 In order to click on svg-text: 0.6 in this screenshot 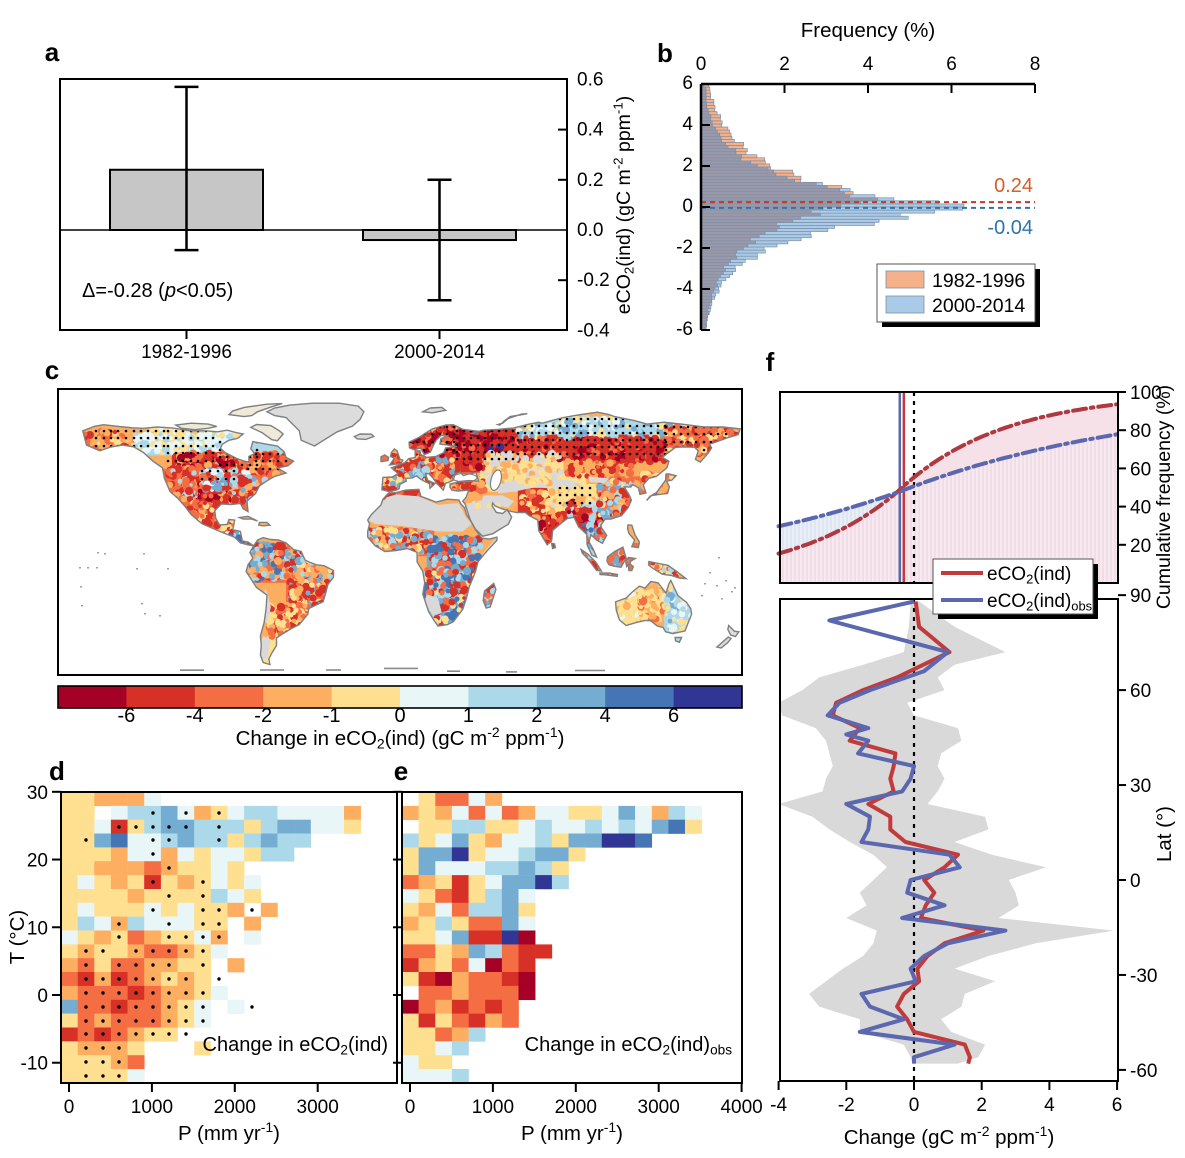, I will do `click(590, 79)`.